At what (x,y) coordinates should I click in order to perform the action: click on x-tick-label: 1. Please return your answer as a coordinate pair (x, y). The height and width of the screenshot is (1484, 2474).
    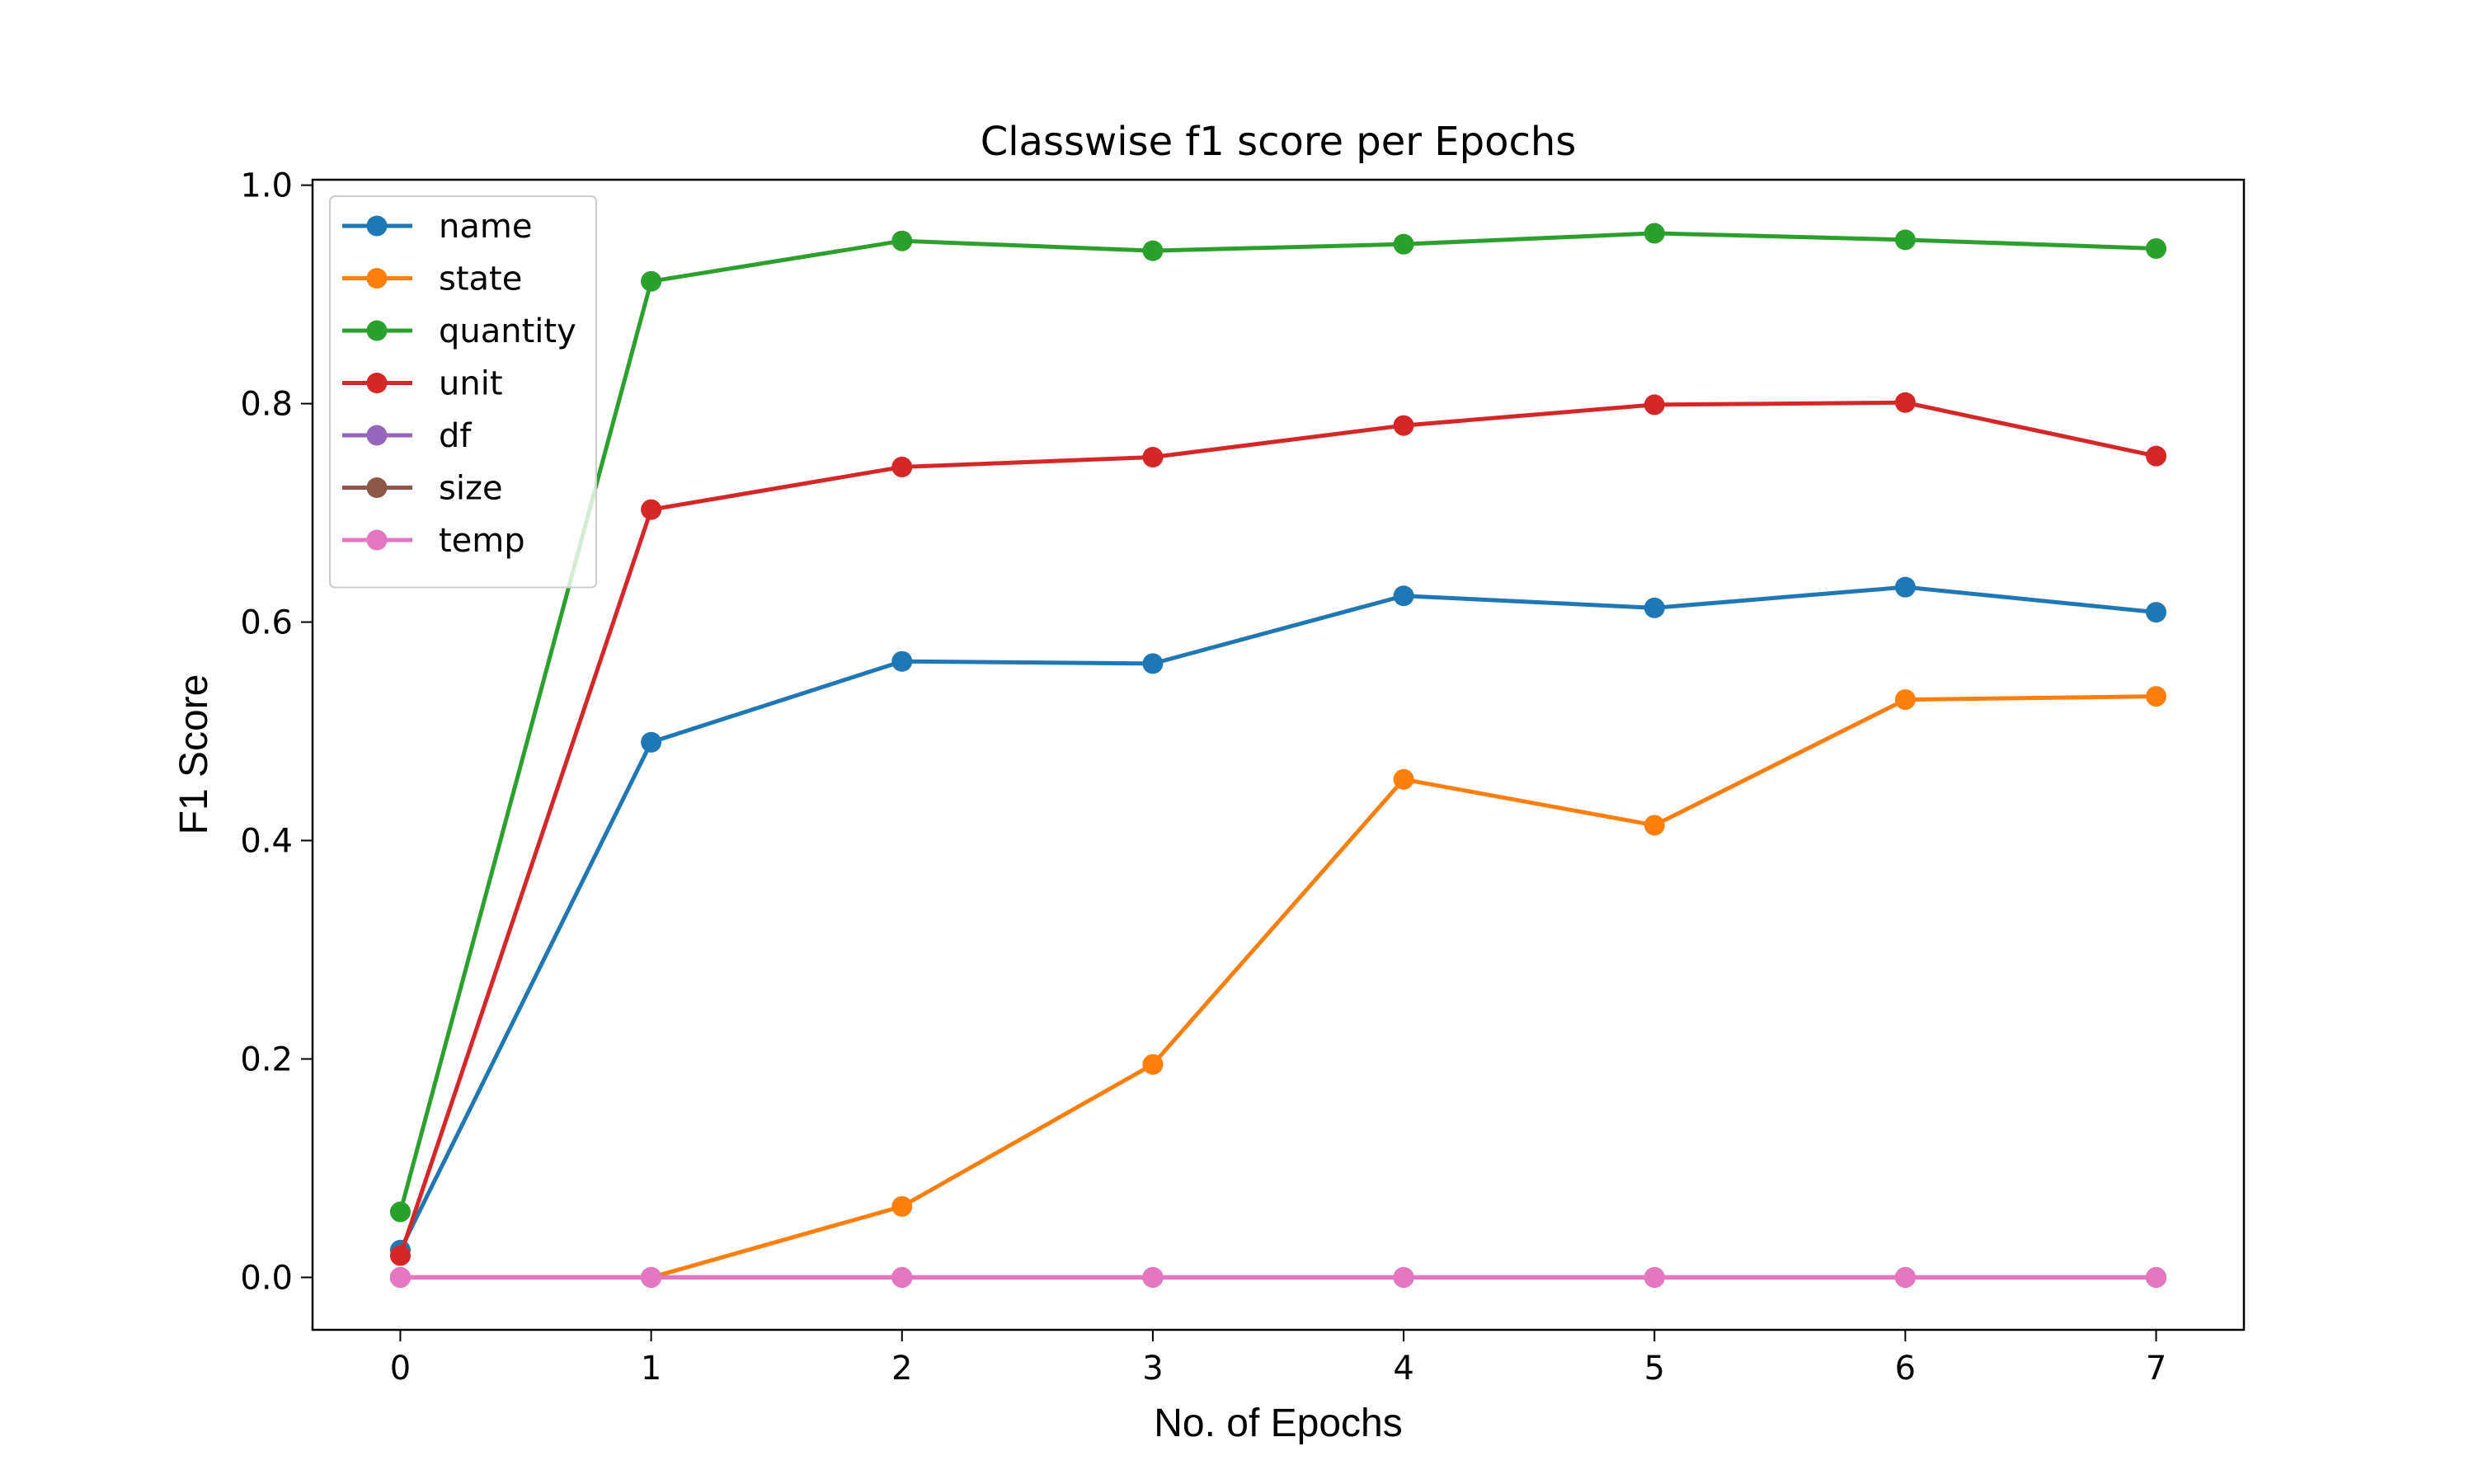
    Looking at the image, I should click on (651, 1369).